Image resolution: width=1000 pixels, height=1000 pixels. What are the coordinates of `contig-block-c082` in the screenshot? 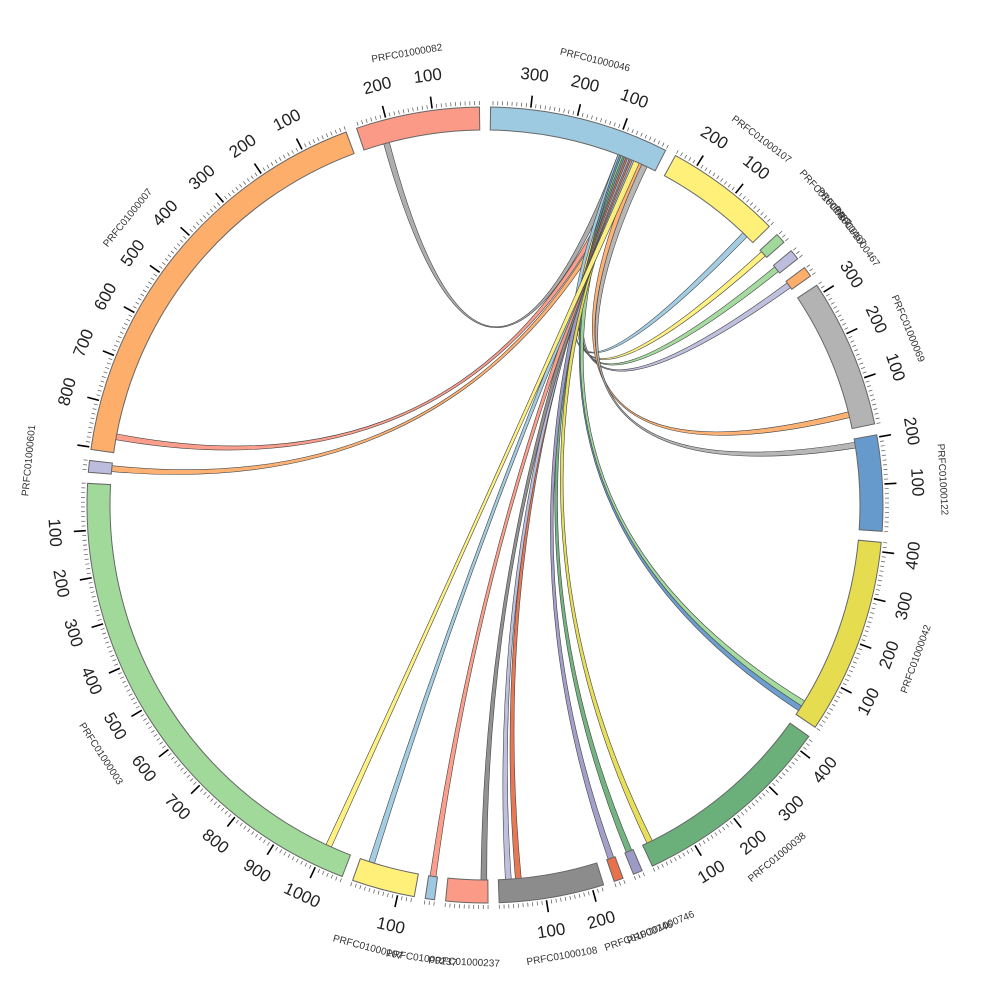 It's located at (418, 128).